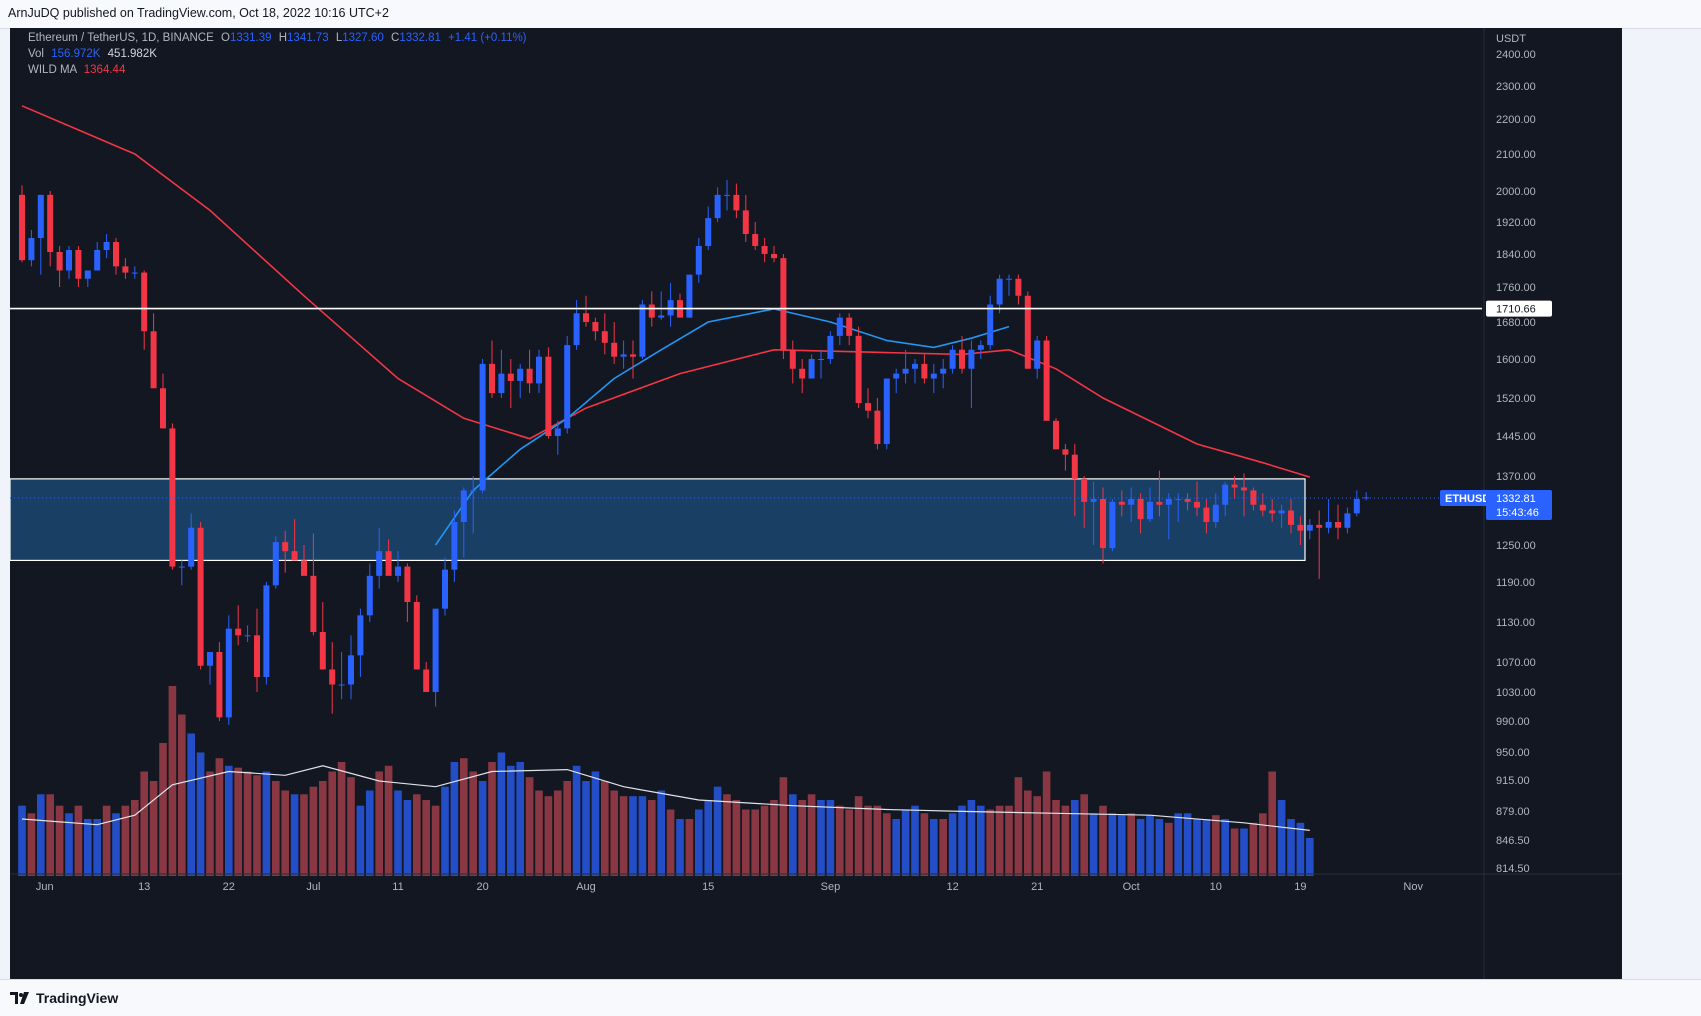 The height and width of the screenshot is (1016, 1701). I want to click on tradingview-logo: TradingView, so click(64, 998).